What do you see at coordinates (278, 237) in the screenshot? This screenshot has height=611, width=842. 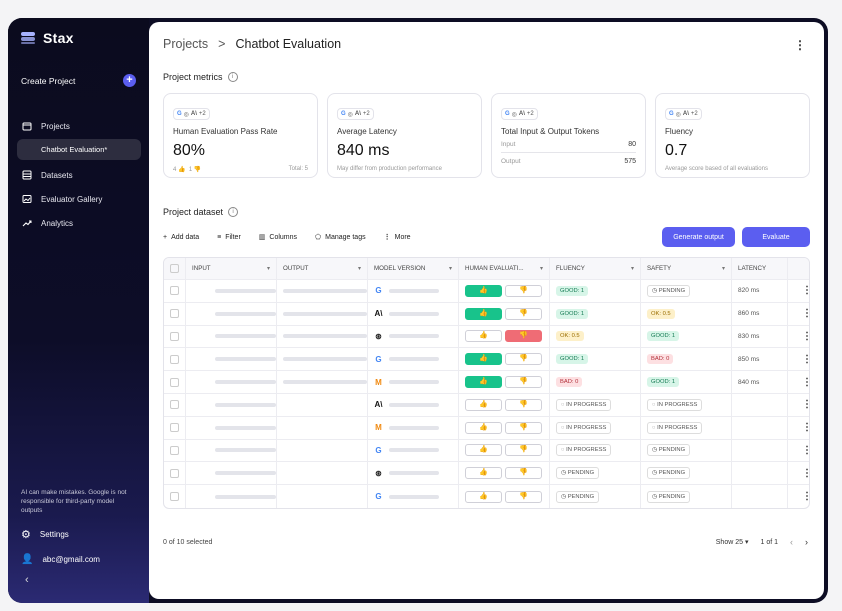 I see `columns-button: ▥ Columns` at bounding box center [278, 237].